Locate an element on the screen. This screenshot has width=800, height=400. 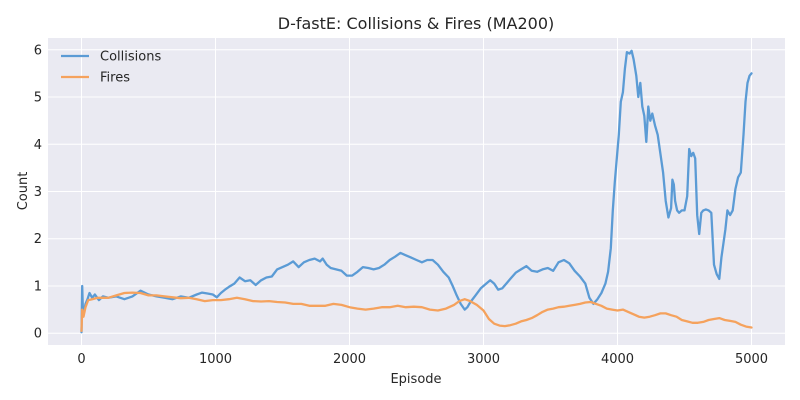
x-tick-label: 5000 is located at coordinates (751, 359).